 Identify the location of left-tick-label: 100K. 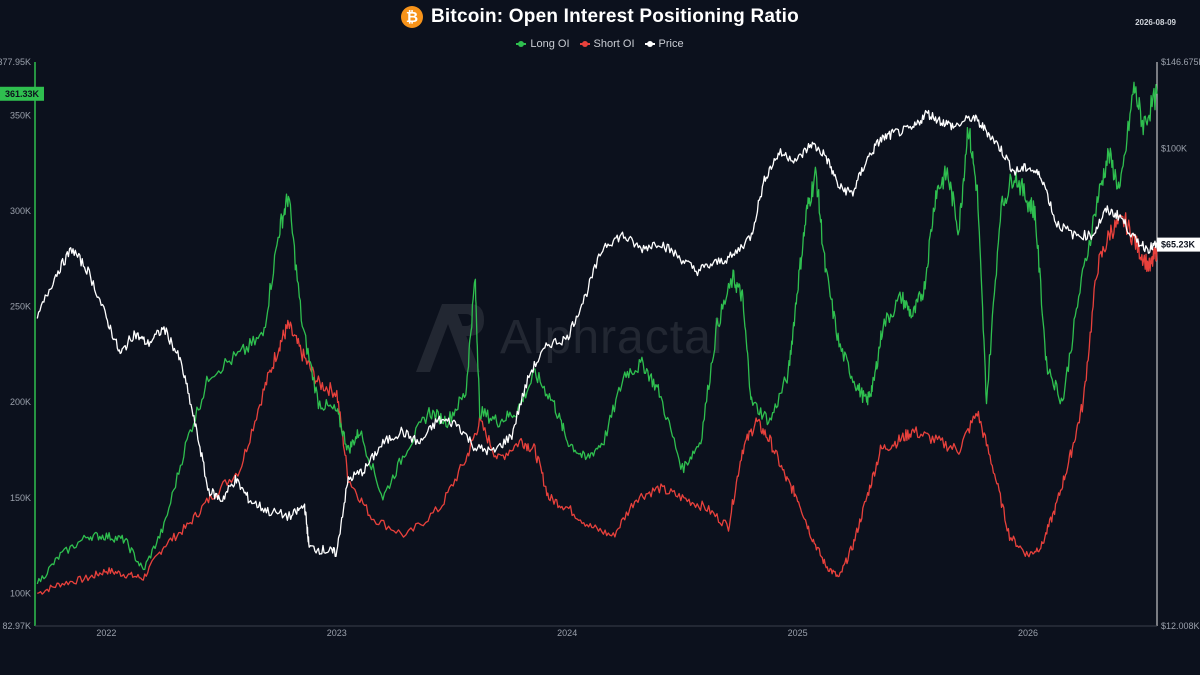
(20, 593).